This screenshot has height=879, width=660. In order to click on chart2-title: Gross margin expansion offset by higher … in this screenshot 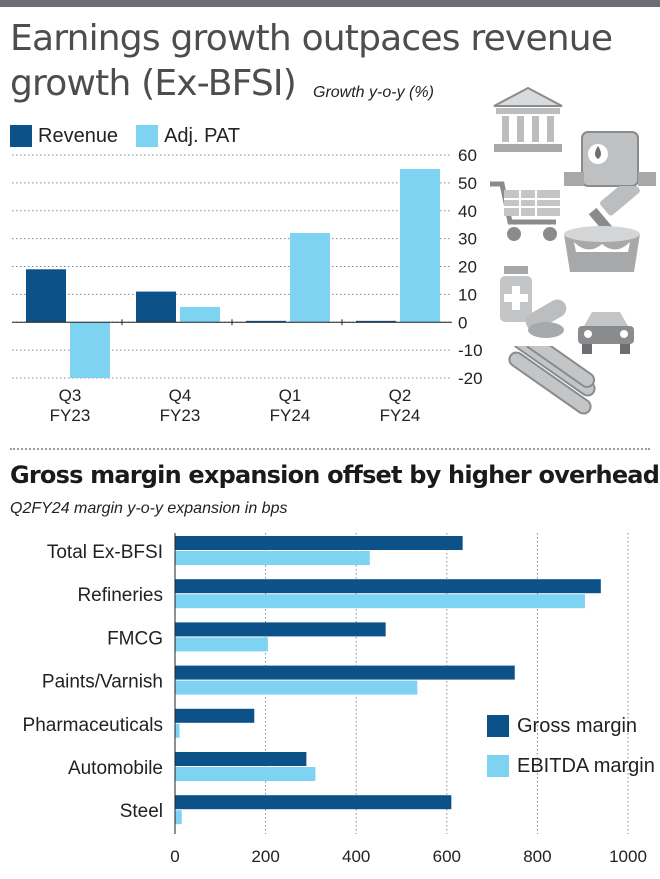, I will do `click(335, 475)`.